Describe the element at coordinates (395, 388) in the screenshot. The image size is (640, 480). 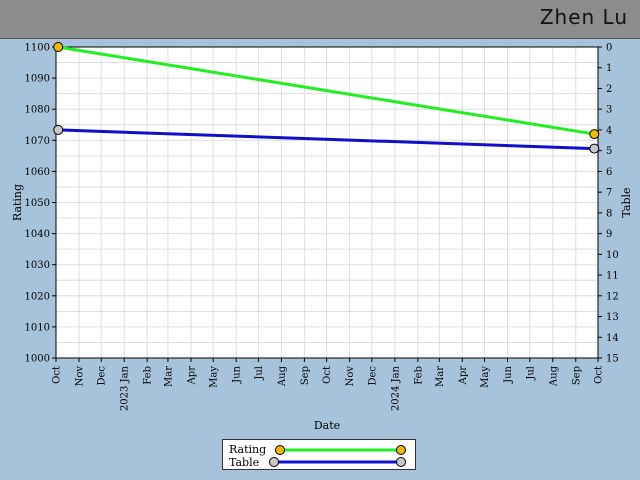
I see `x-tick-label: 2024 Jan` at that location.